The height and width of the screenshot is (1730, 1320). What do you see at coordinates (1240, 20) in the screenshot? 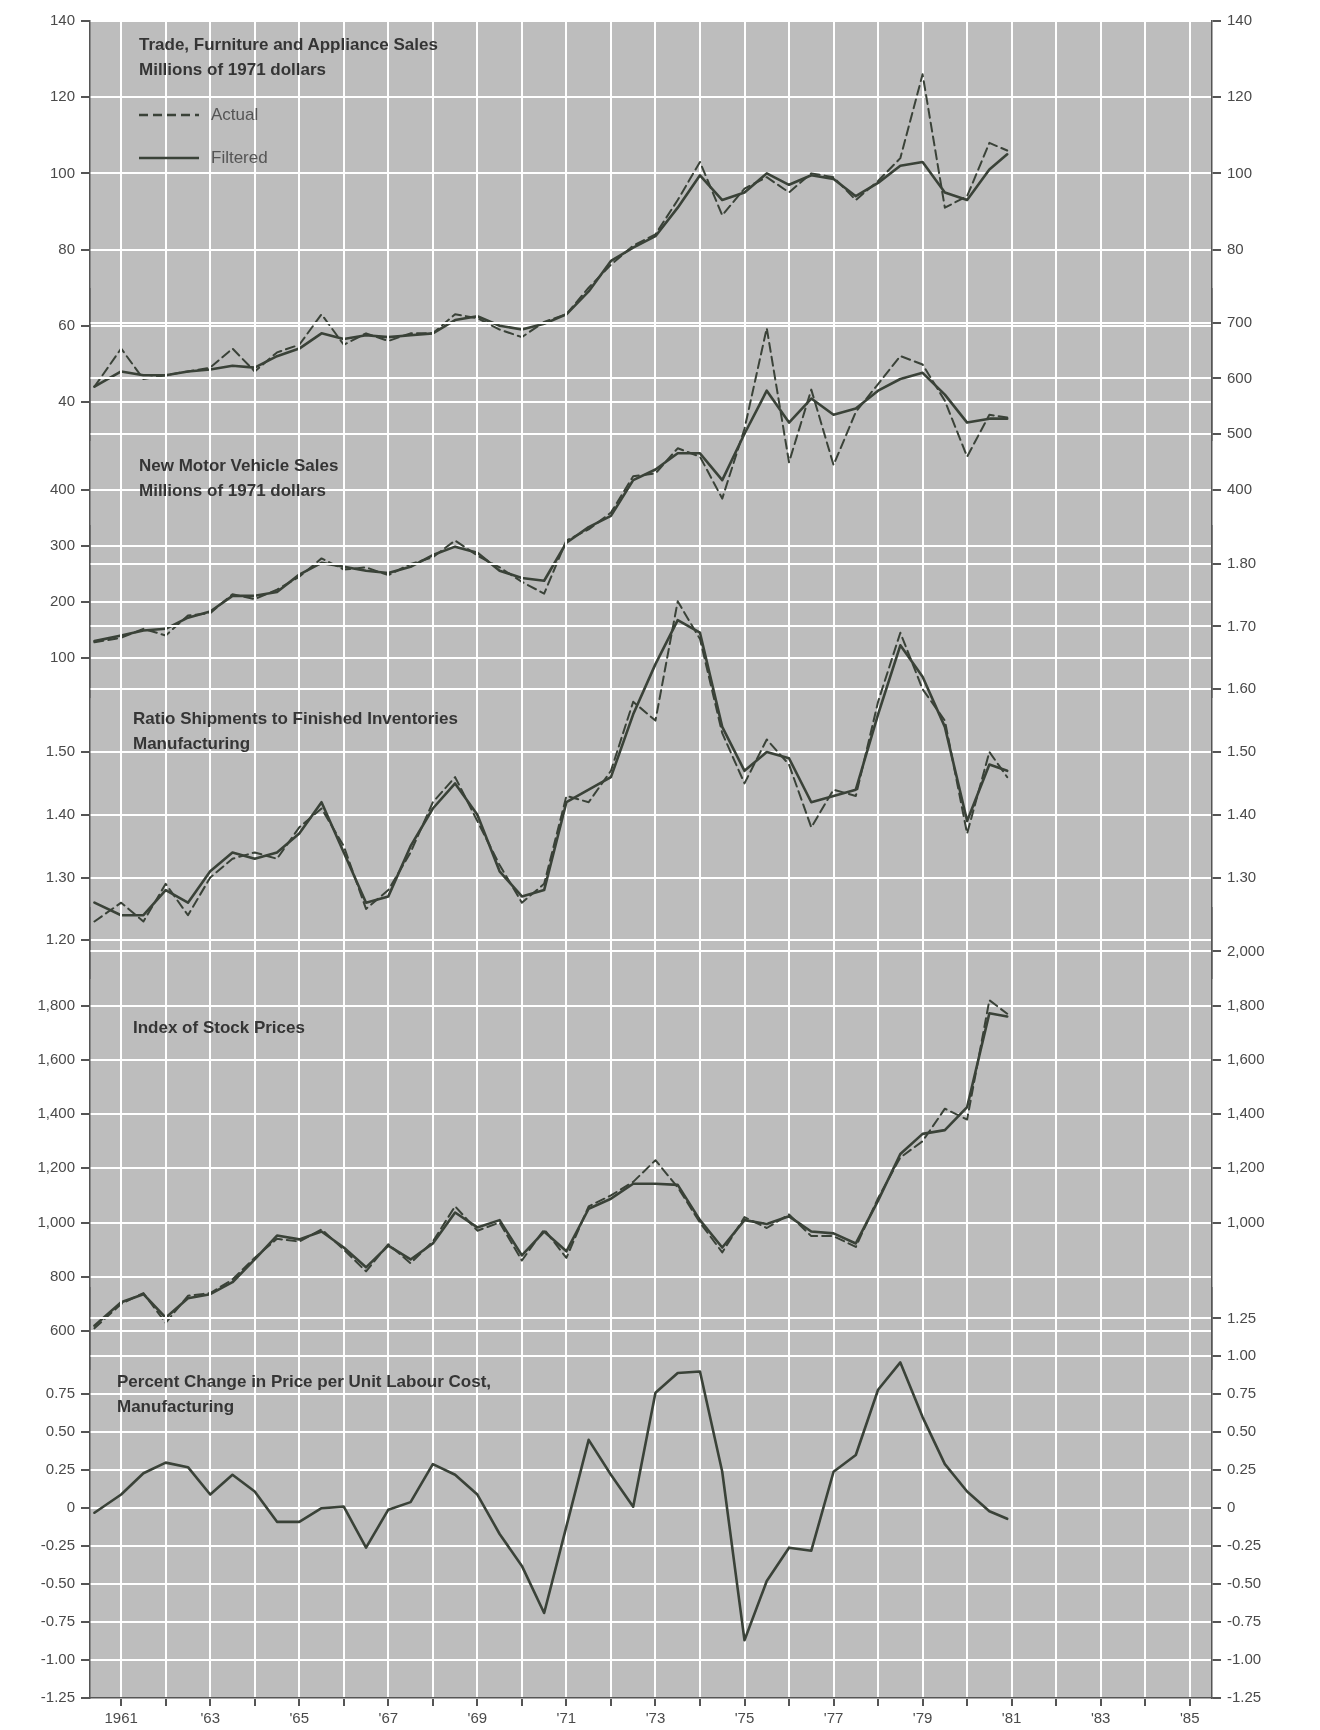
I see `y2-tick-label: 140` at bounding box center [1240, 20].